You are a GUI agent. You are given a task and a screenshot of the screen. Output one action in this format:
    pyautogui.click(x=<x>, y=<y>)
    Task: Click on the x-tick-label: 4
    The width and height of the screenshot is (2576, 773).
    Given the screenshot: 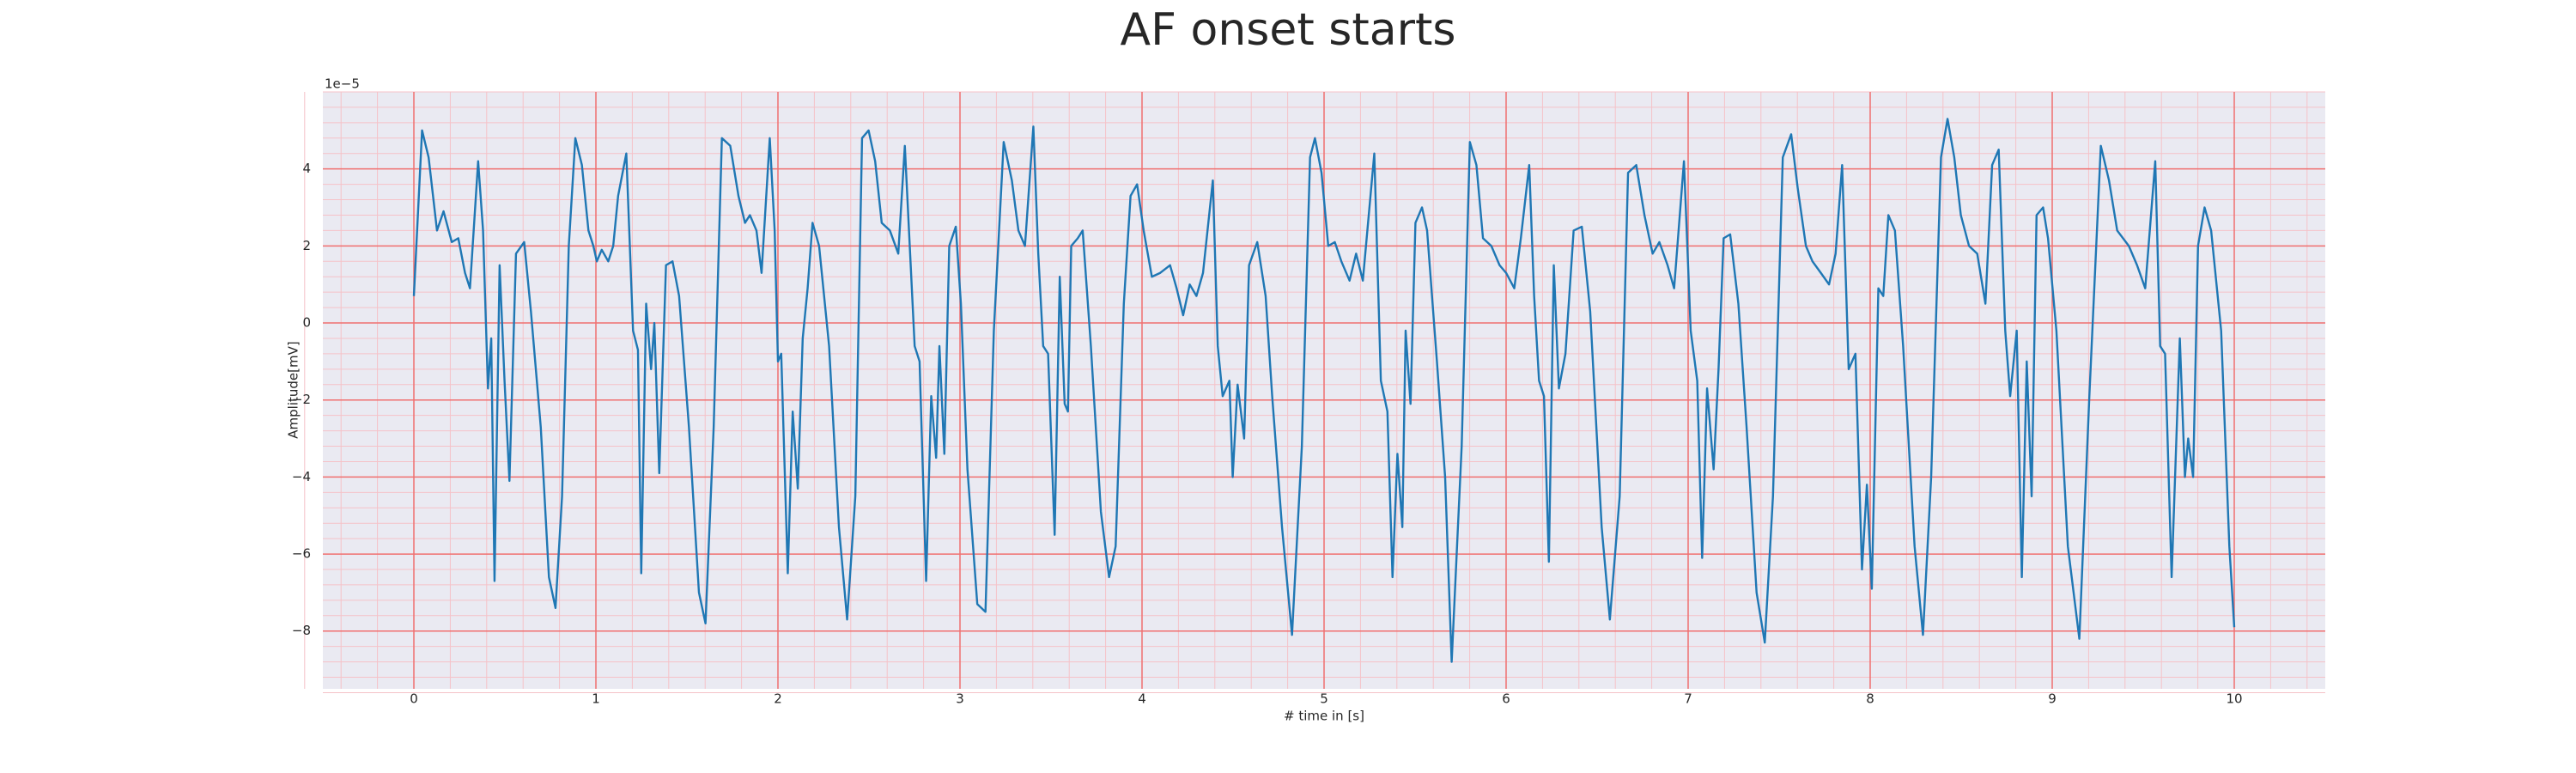 What is the action you would take?
    pyautogui.click(x=1142, y=699)
    